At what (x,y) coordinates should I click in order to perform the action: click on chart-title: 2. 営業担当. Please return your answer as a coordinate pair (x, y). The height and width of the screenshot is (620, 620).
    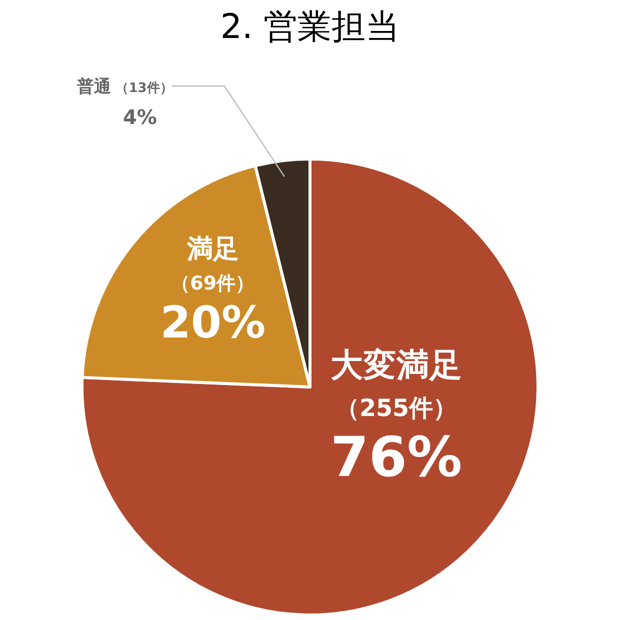
    Looking at the image, I should click on (310, 27).